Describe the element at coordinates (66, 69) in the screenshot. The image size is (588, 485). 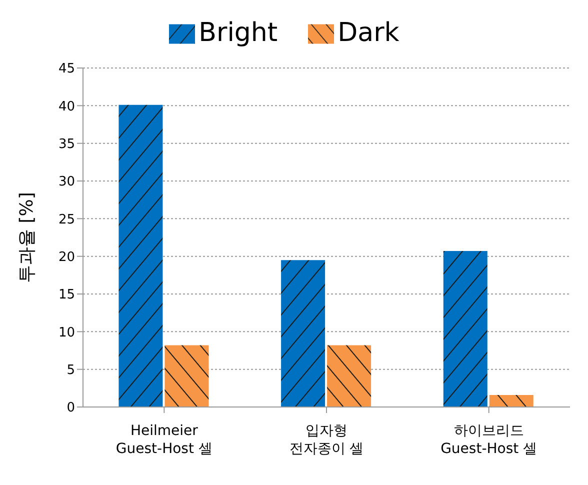
I see `y-tick-label: 45` at that location.